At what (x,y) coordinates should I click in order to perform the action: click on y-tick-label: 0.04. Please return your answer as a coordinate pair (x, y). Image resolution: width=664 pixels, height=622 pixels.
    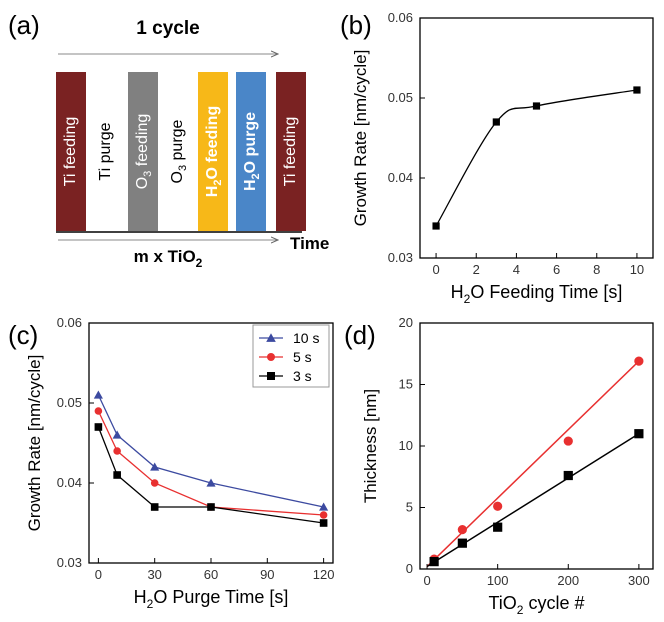
    Looking at the image, I should click on (69, 482).